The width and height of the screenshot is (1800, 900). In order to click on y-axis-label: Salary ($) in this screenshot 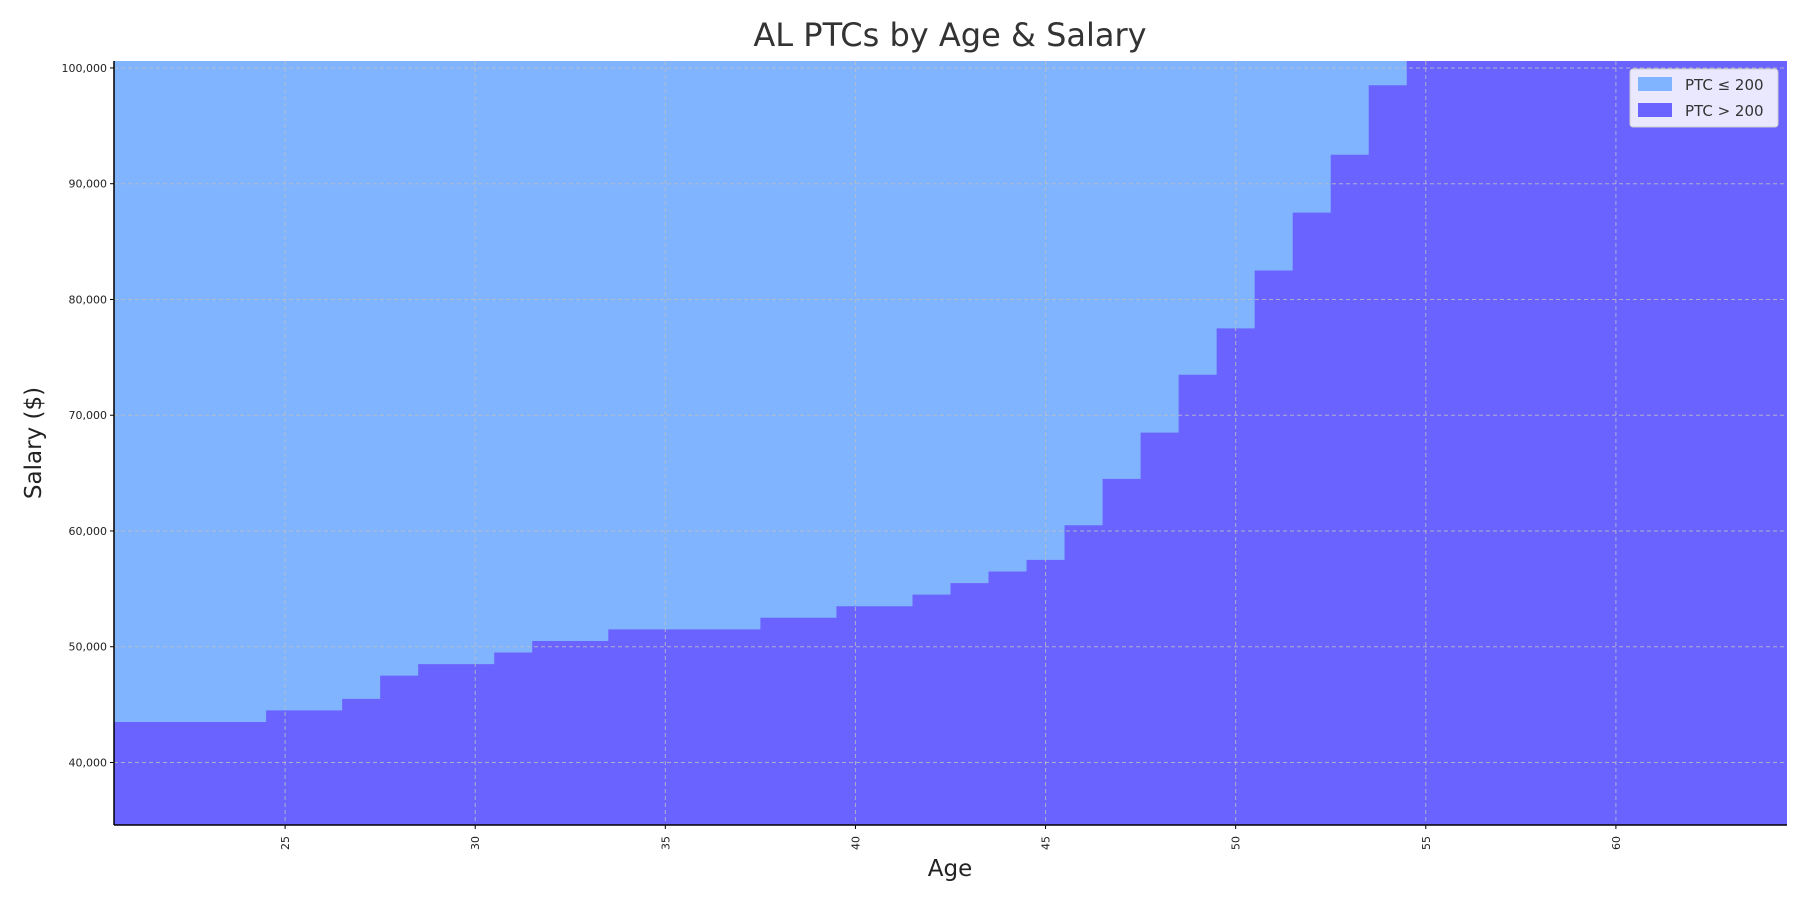, I will do `click(34, 443)`.